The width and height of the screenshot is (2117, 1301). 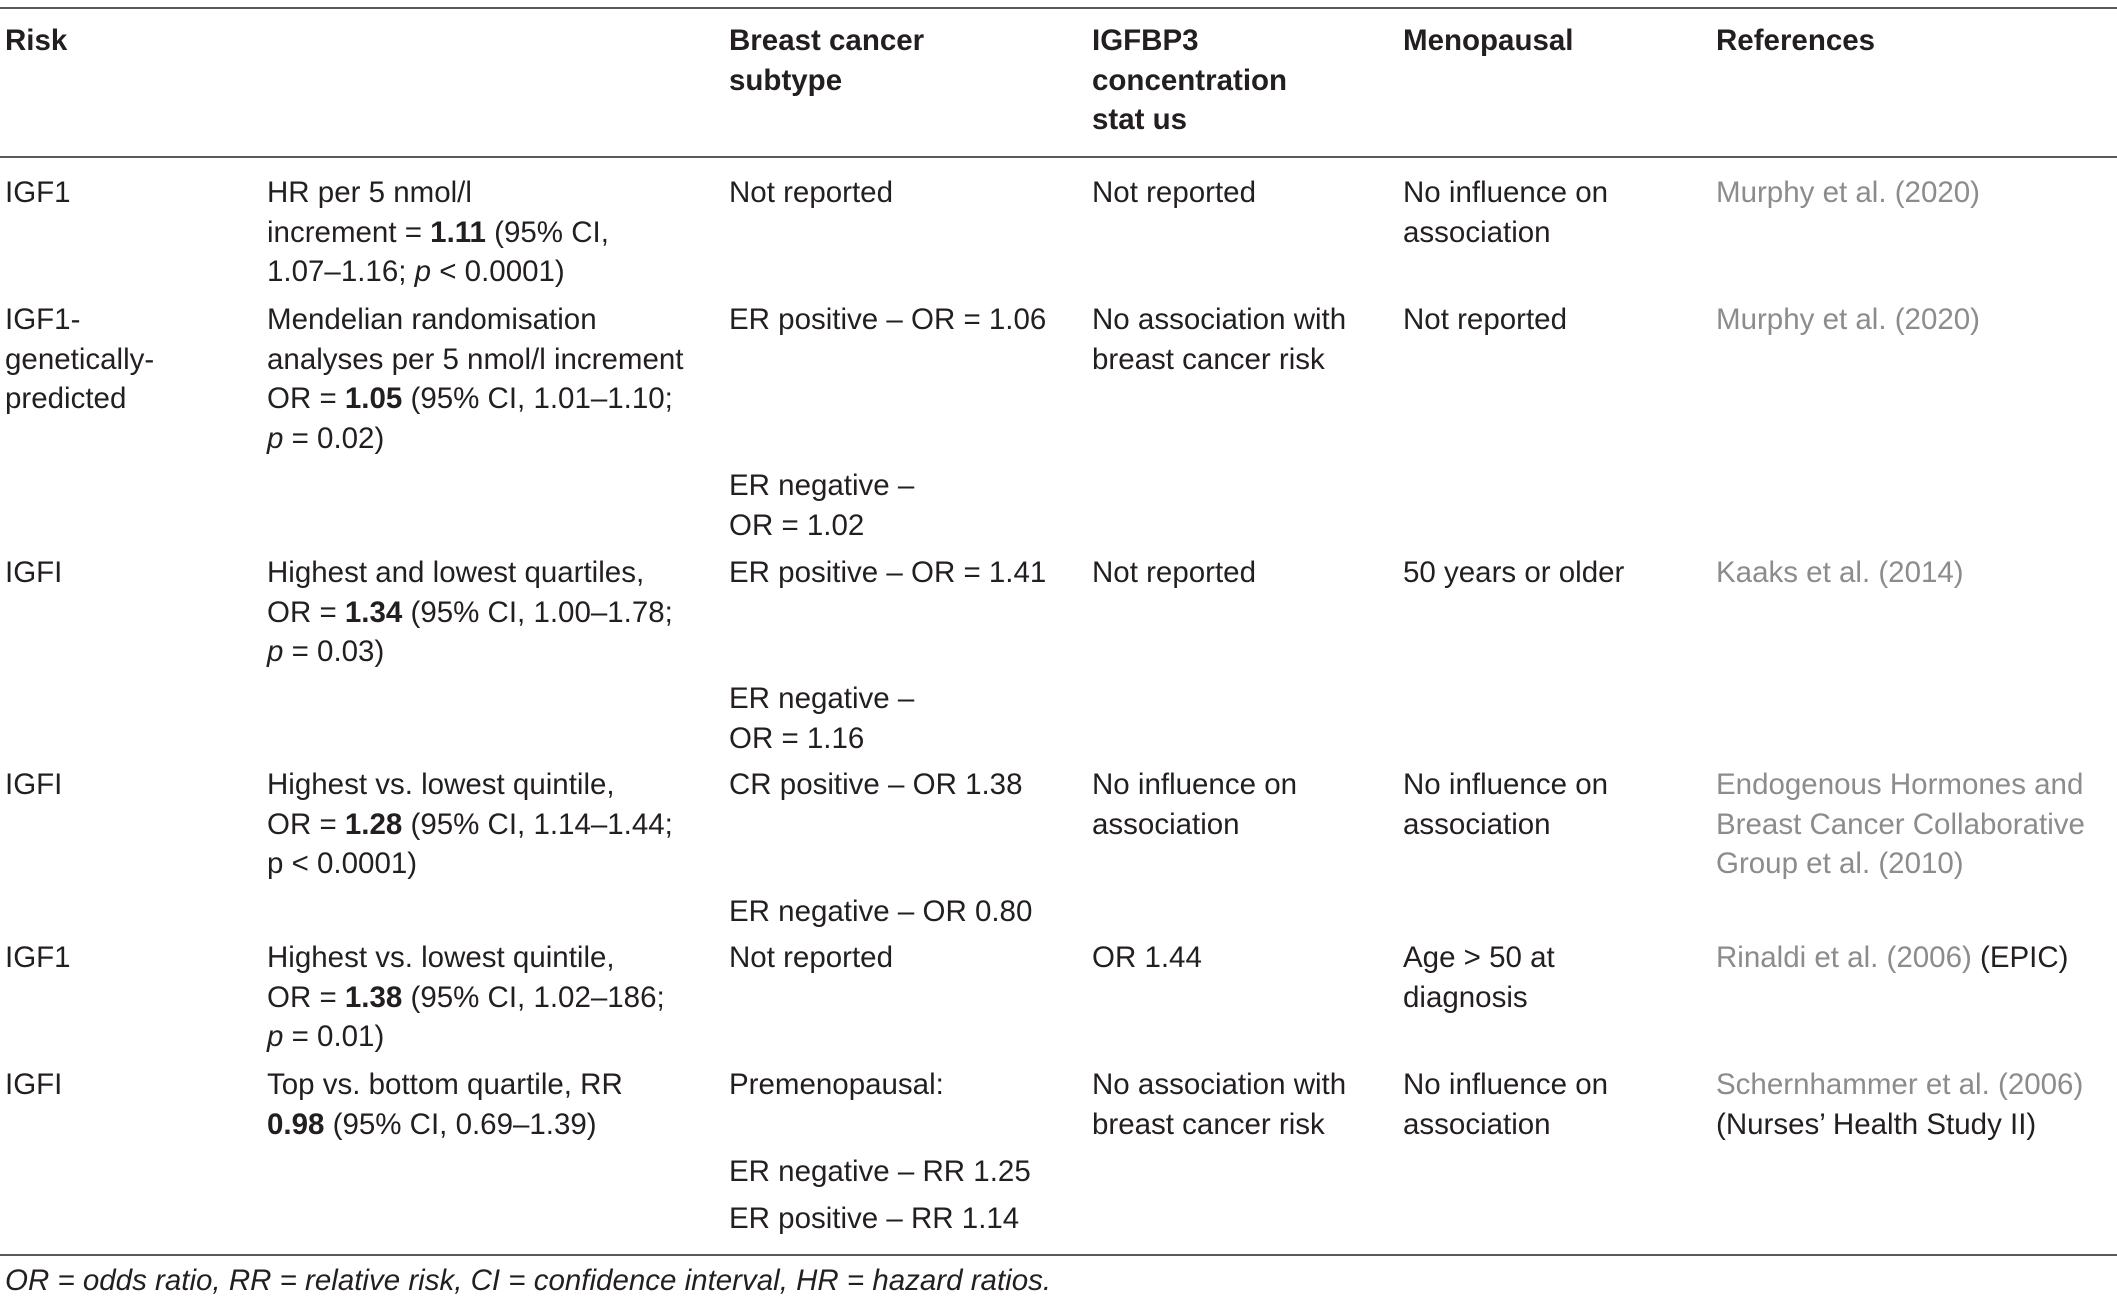 I want to click on measure-text: p < 0.0001), so click(x=342, y=863).